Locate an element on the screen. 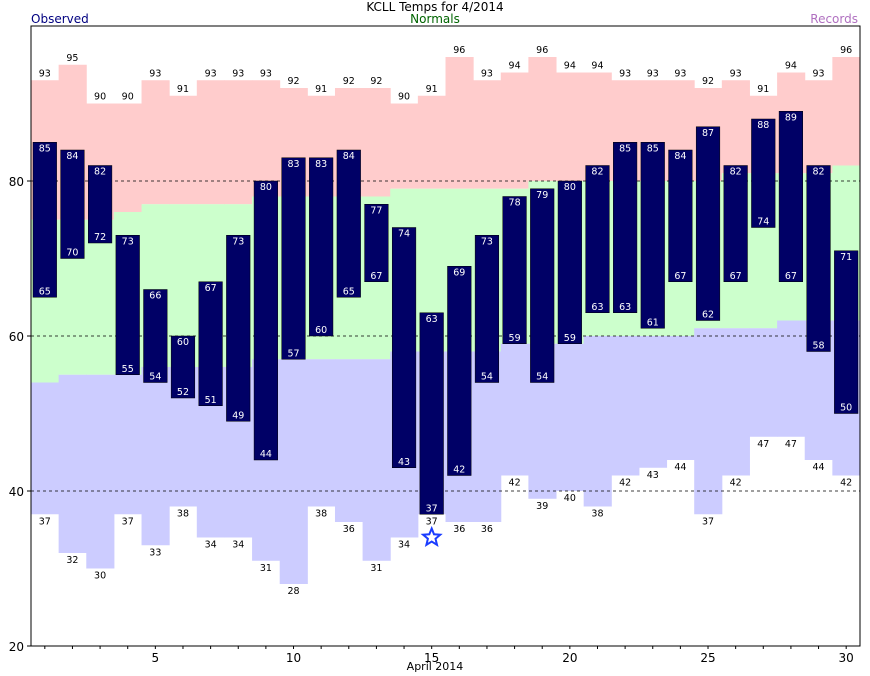  record-low-label: 44 is located at coordinates (819, 467).